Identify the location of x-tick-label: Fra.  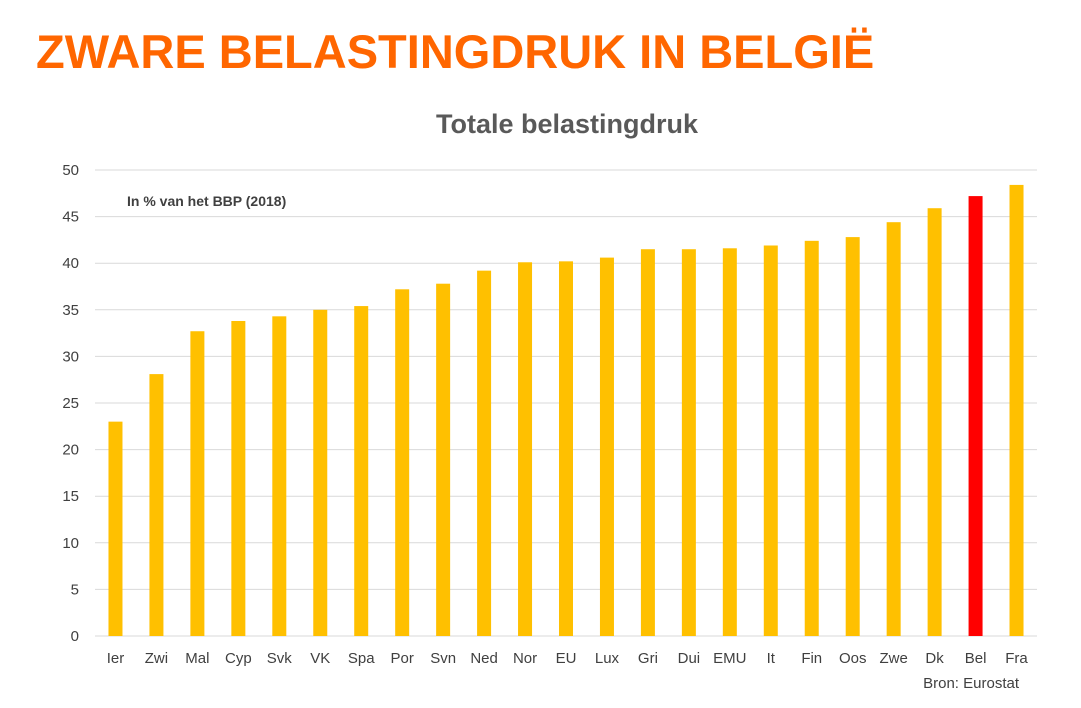
(1016, 658).